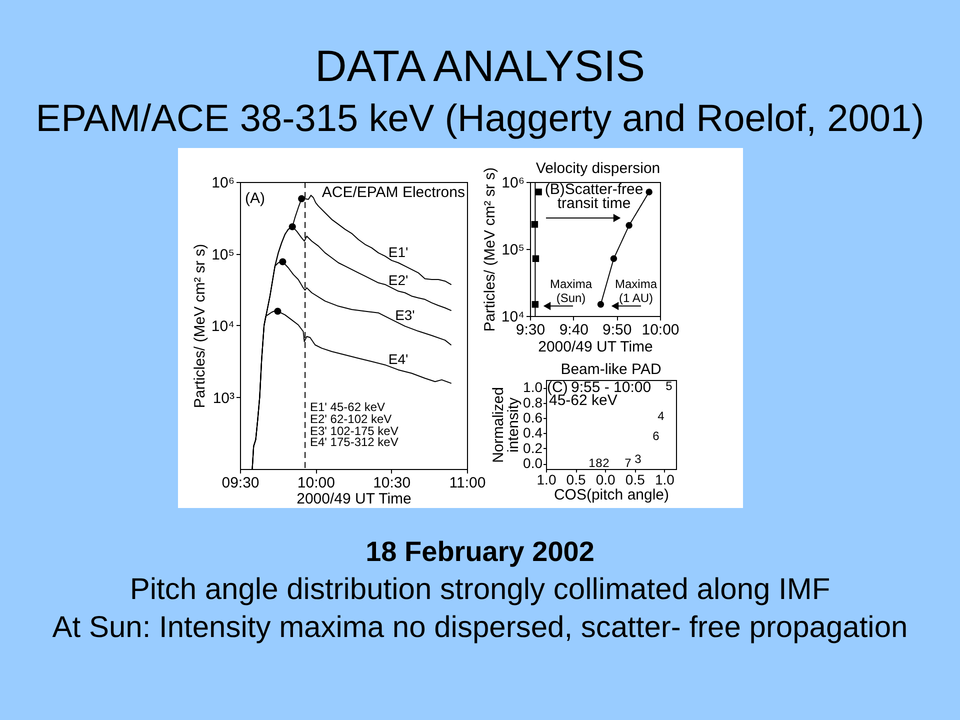 This screenshot has height=720, width=960. I want to click on chart-title: Velocity dispersion, so click(598, 168).